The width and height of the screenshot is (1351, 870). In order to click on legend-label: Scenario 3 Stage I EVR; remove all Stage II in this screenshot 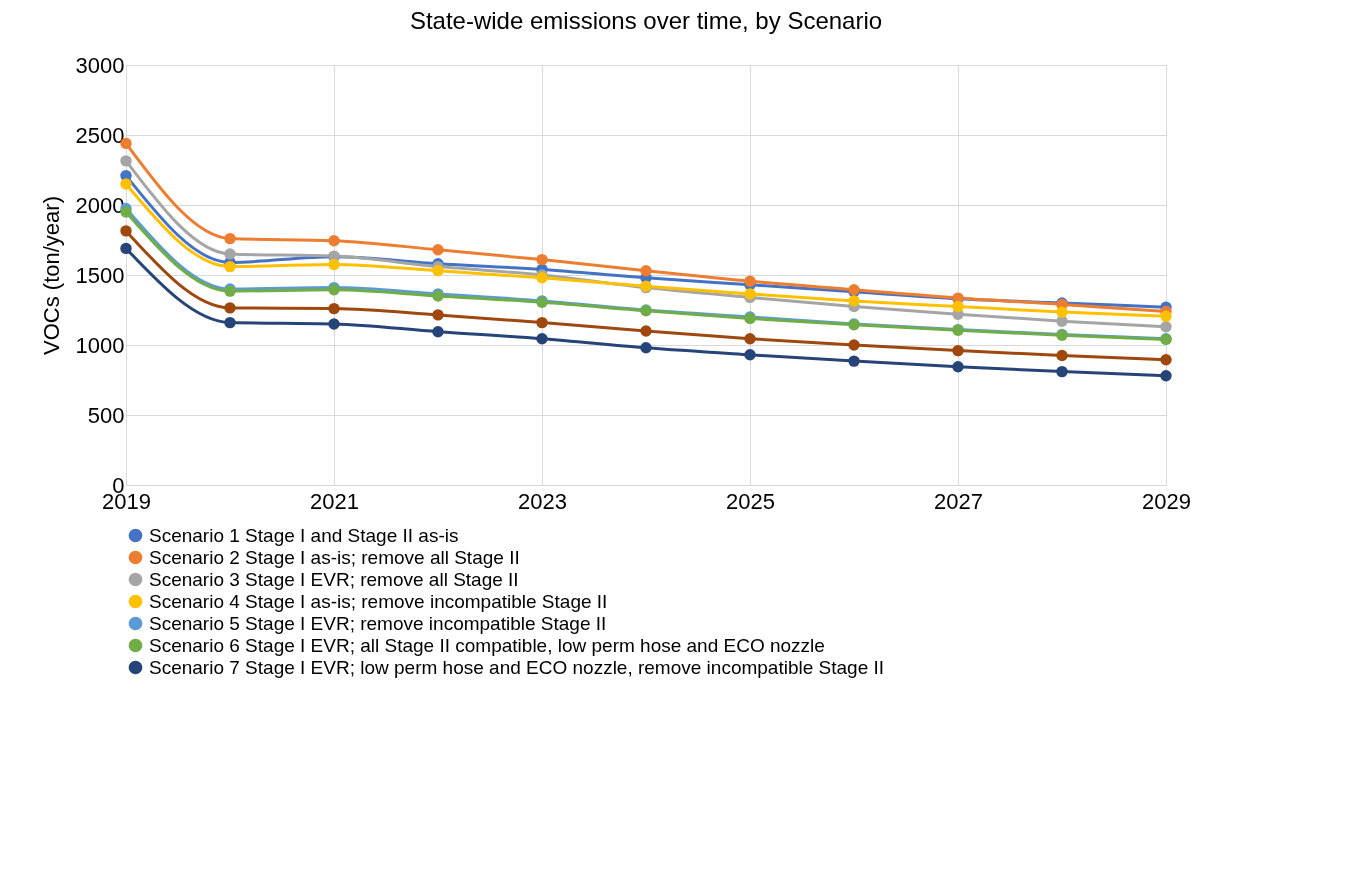, I will do `click(334, 579)`.